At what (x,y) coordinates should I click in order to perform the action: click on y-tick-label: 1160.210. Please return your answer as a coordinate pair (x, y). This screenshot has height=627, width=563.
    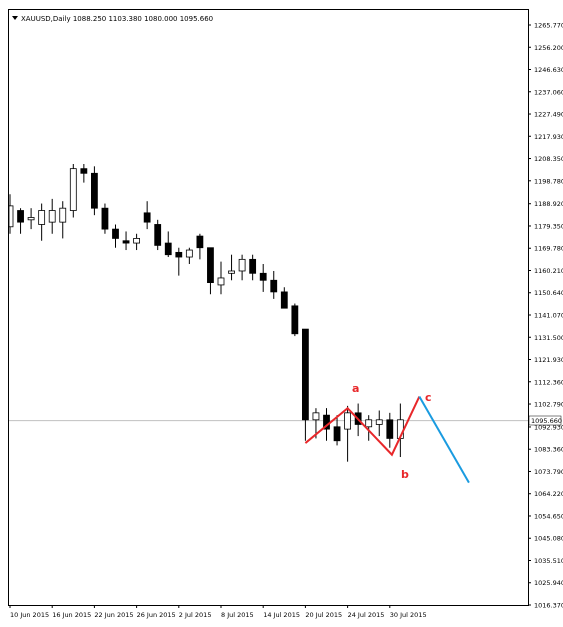
    Looking at the image, I should click on (548, 271).